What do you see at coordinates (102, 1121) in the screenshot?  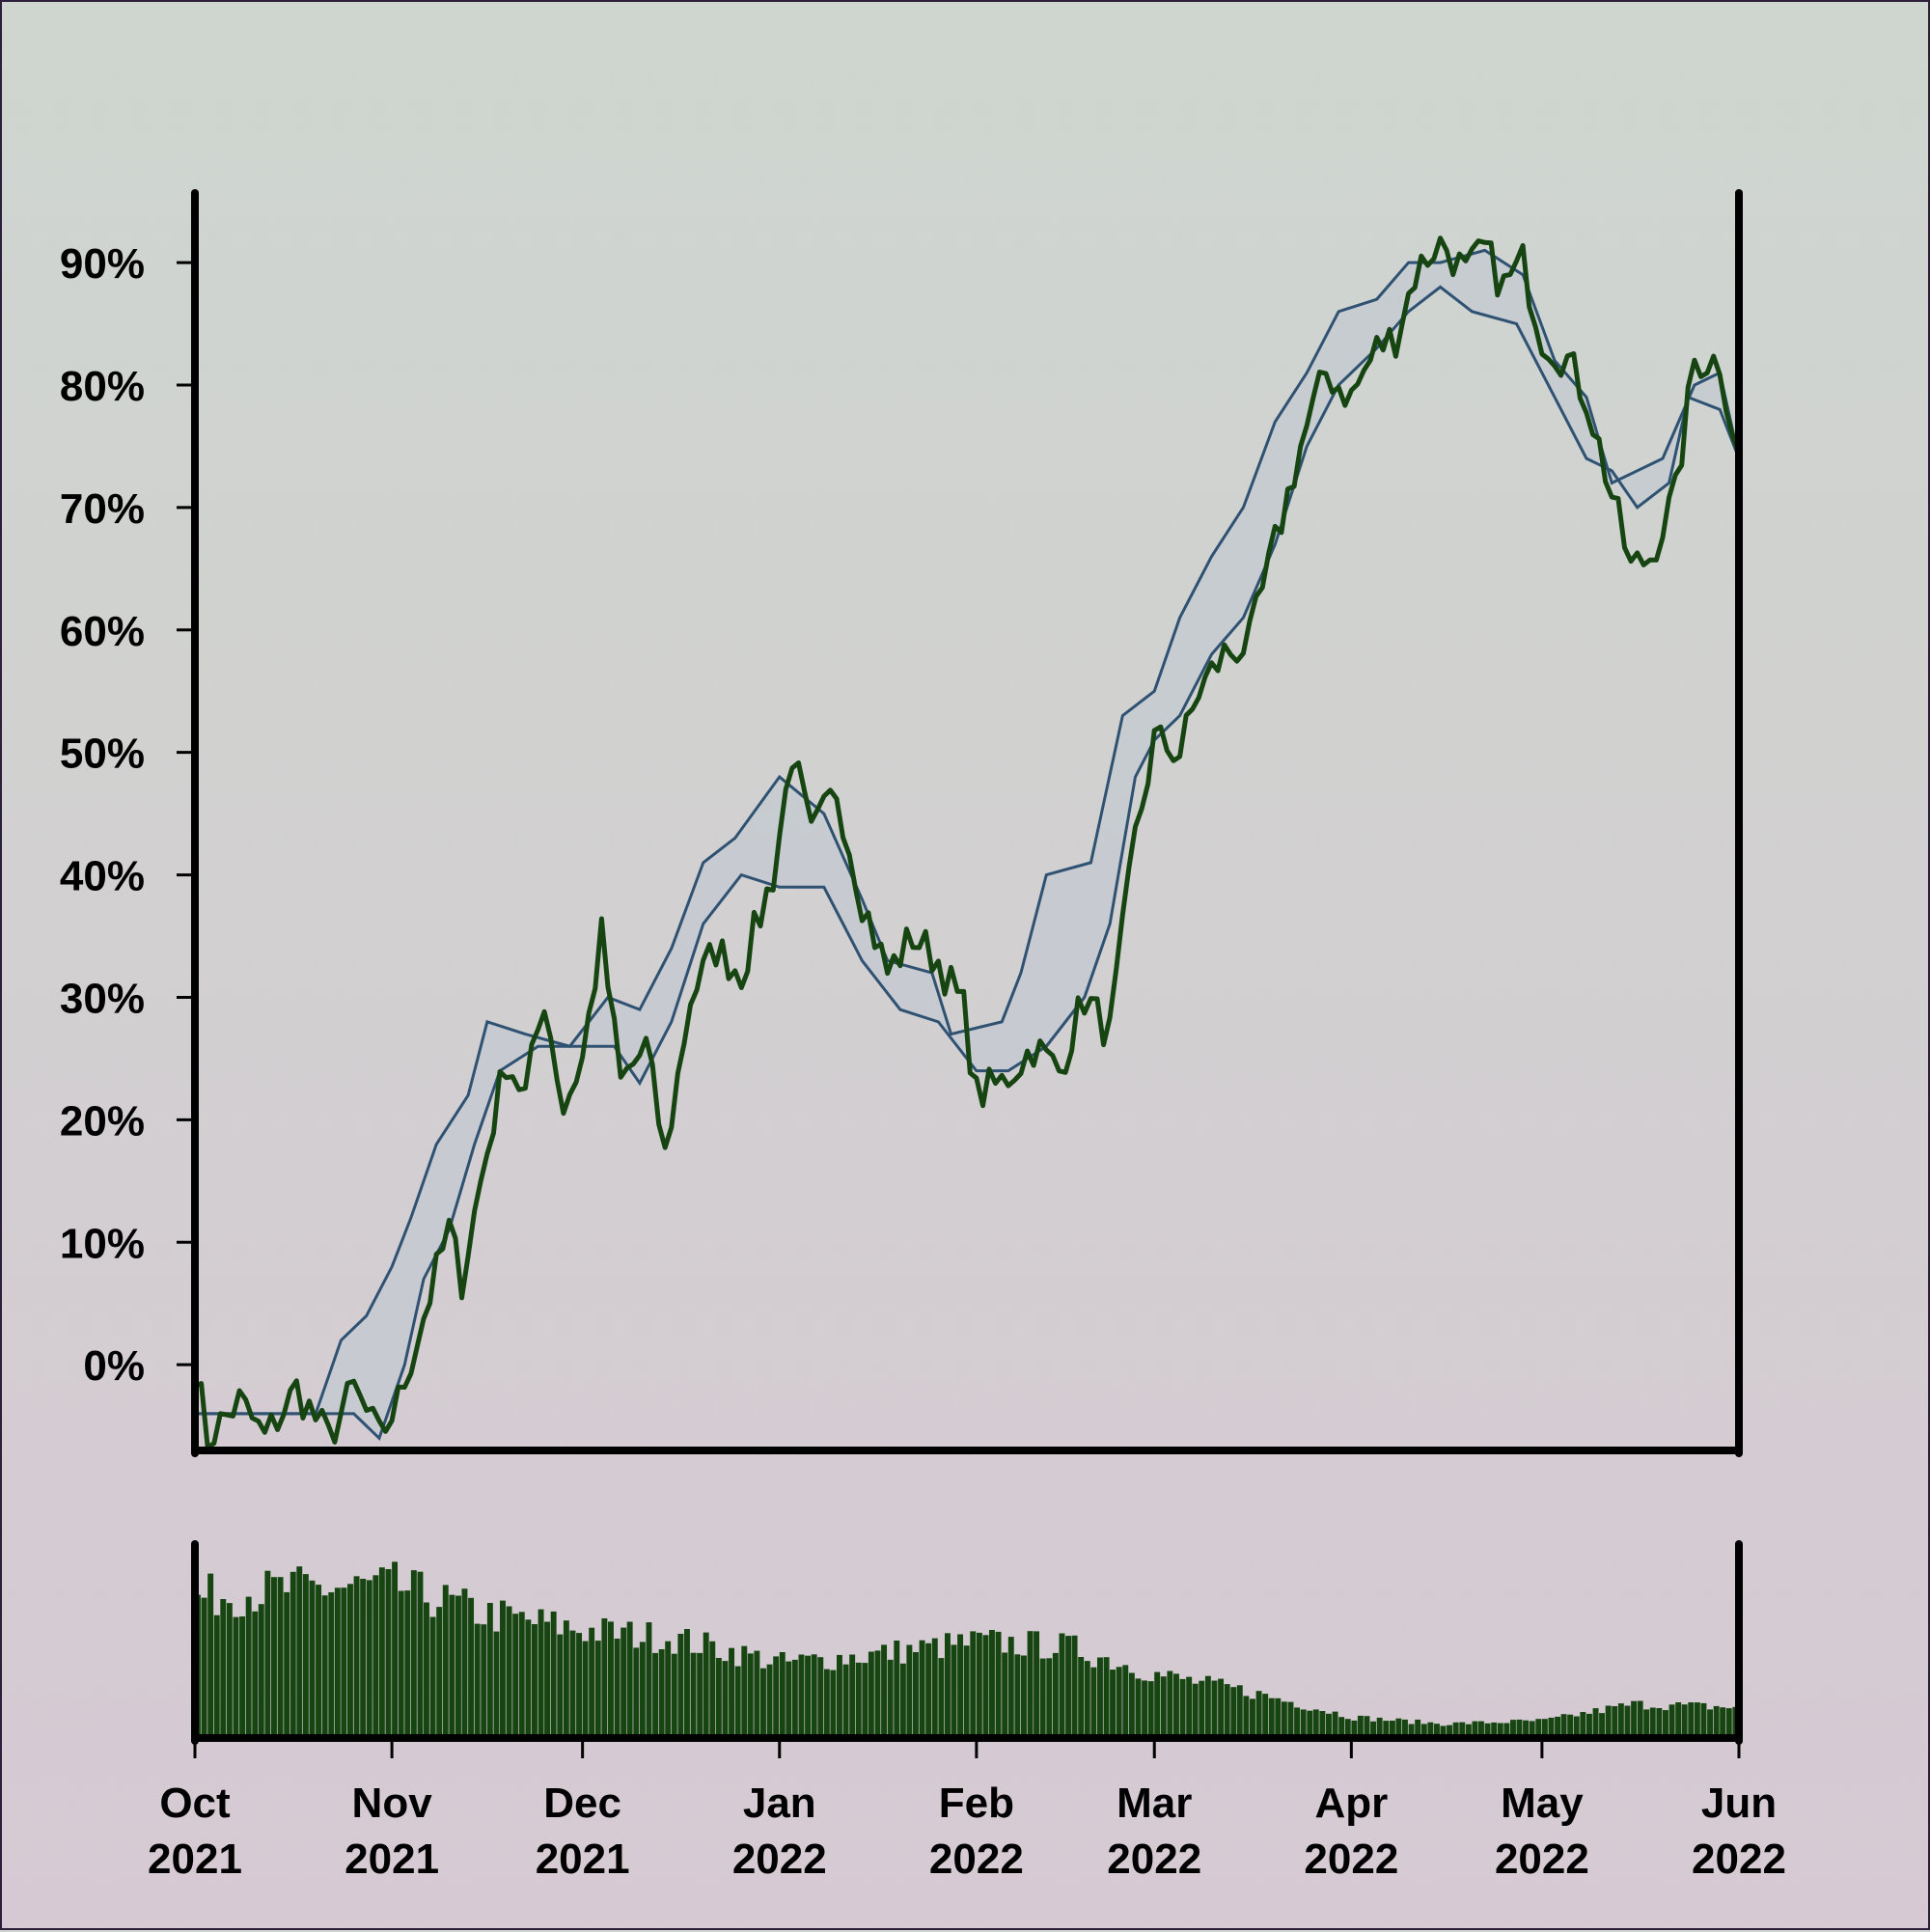 I see `y-tick-label: 20%` at bounding box center [102, 1121].